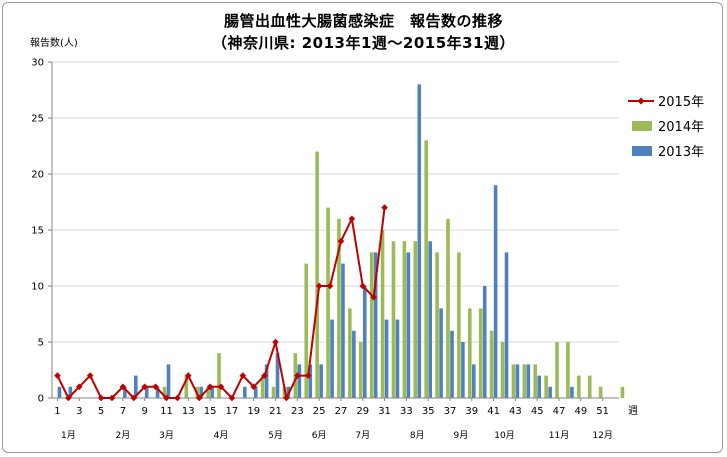 This screenshot has width=727, height=457. I want to click on bar-2014-w44, so click(524, 381).